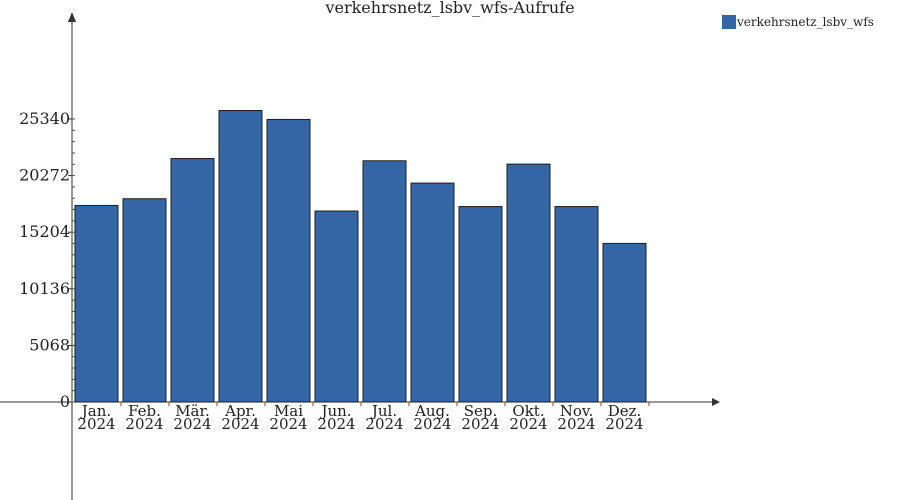  What do you see at coordinates (625, 411) in the screenshot?
I see `x-tick-label-month: Dez.` at bounding box center [625, 411].